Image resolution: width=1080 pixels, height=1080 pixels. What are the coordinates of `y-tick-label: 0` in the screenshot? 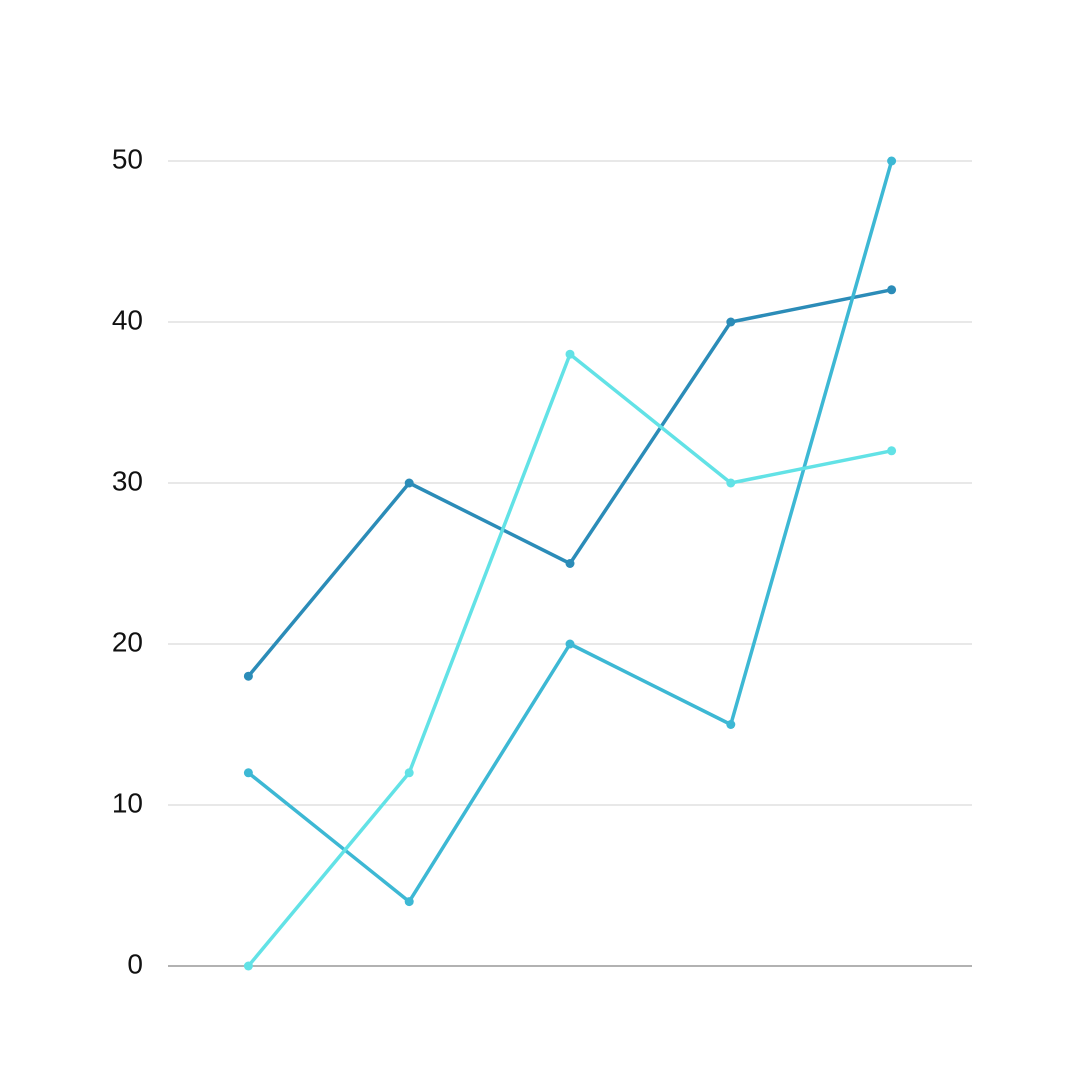 It's located at (135, 963).